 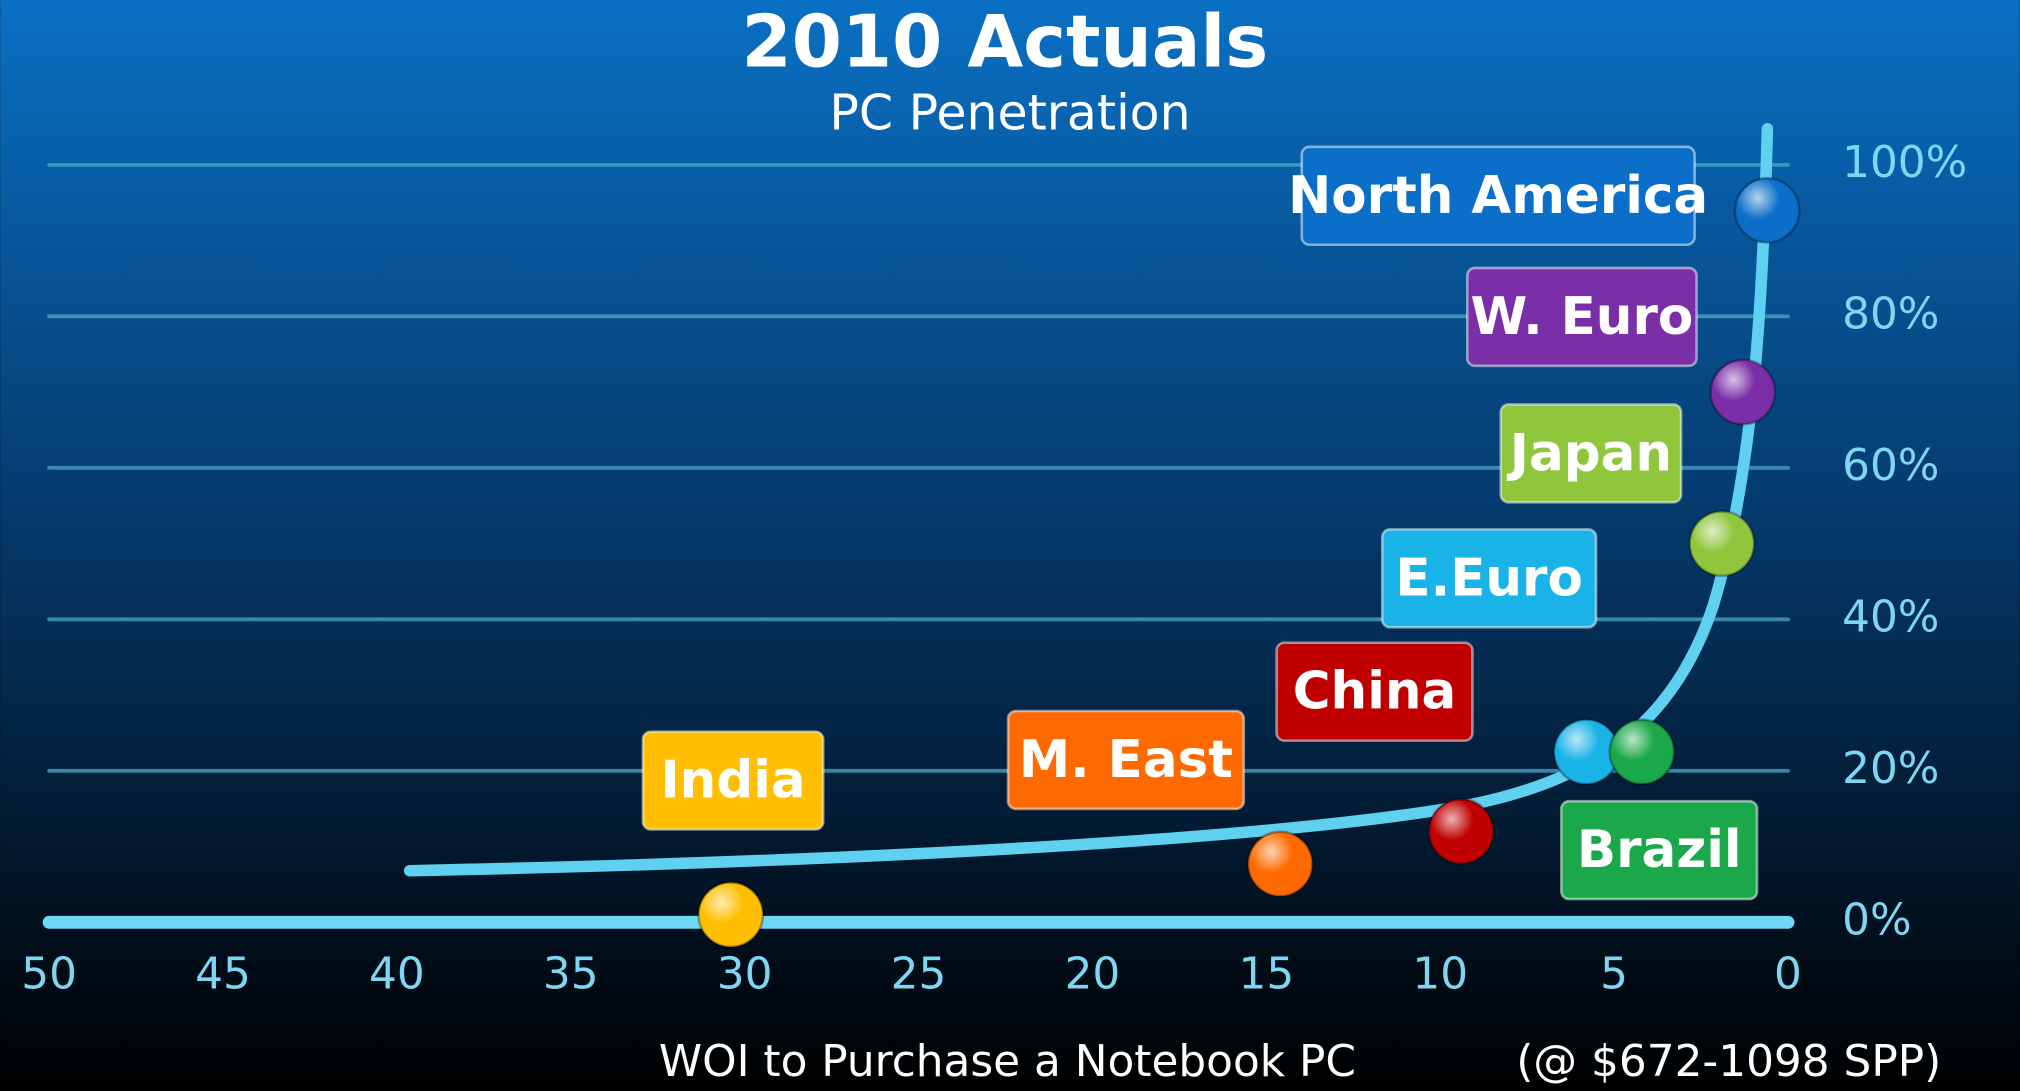 What do you see at coordinates (919, 973) in the screenshot?
I see `x-tick-label: 25` at bounding box center [919, 973].